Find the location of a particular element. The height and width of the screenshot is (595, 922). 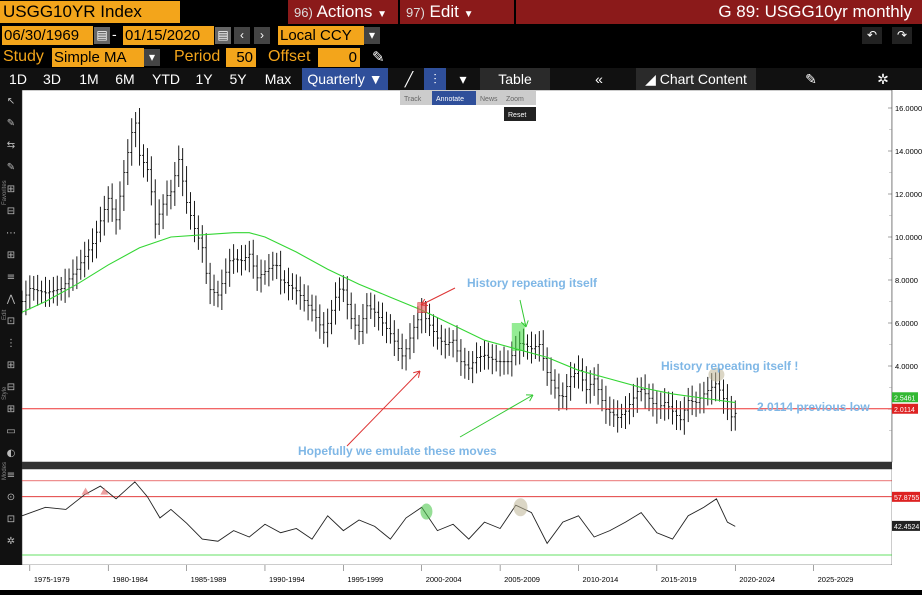

period-ytd: YTD is located at coordinates (166, 79).